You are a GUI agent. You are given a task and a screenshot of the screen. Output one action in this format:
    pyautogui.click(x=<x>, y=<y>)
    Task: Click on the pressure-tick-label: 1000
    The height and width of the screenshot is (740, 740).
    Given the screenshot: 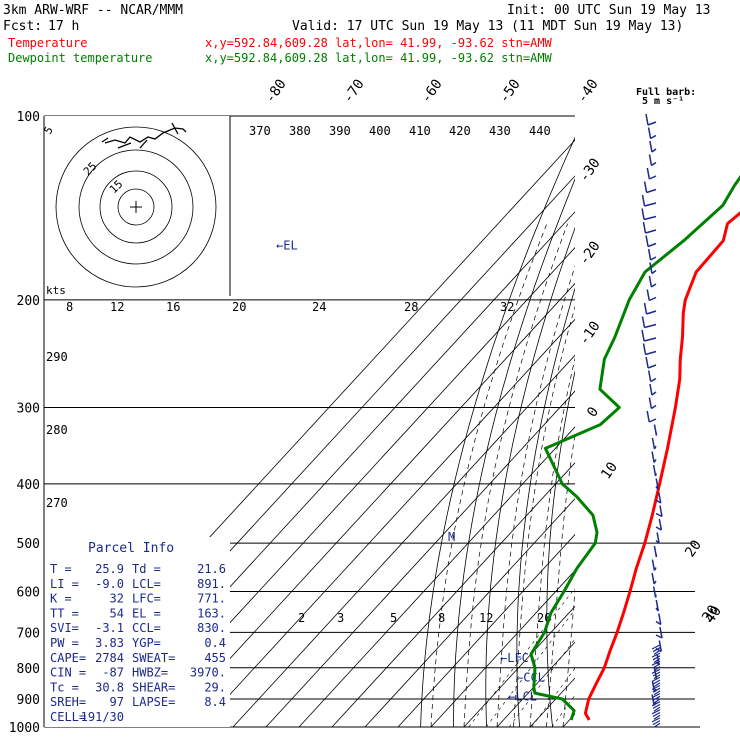 What is the action you would take?
    pyautogui.click(x=24, y=728)
    